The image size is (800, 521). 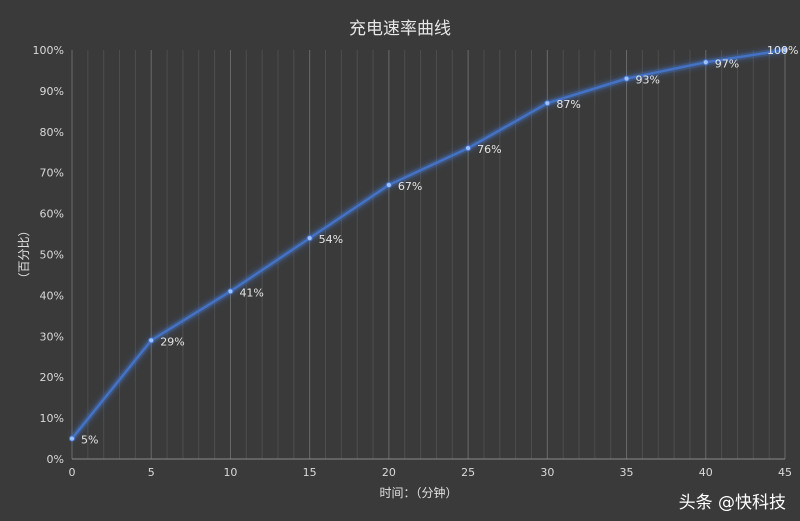 I want to click on data-label: 67%, so click(x=410, y=186).